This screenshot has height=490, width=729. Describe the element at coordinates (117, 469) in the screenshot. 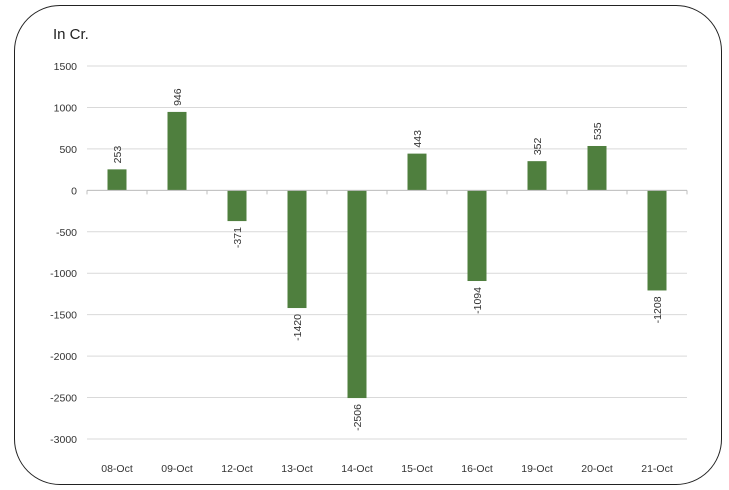

I see `x-tick-label: 08-Oct` at that location.